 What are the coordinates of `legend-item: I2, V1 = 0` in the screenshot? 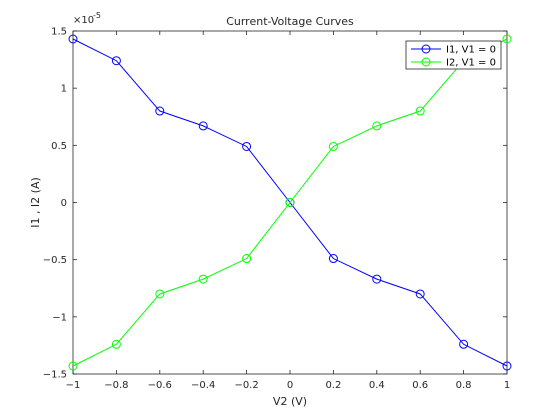 It's located at (453, 63).